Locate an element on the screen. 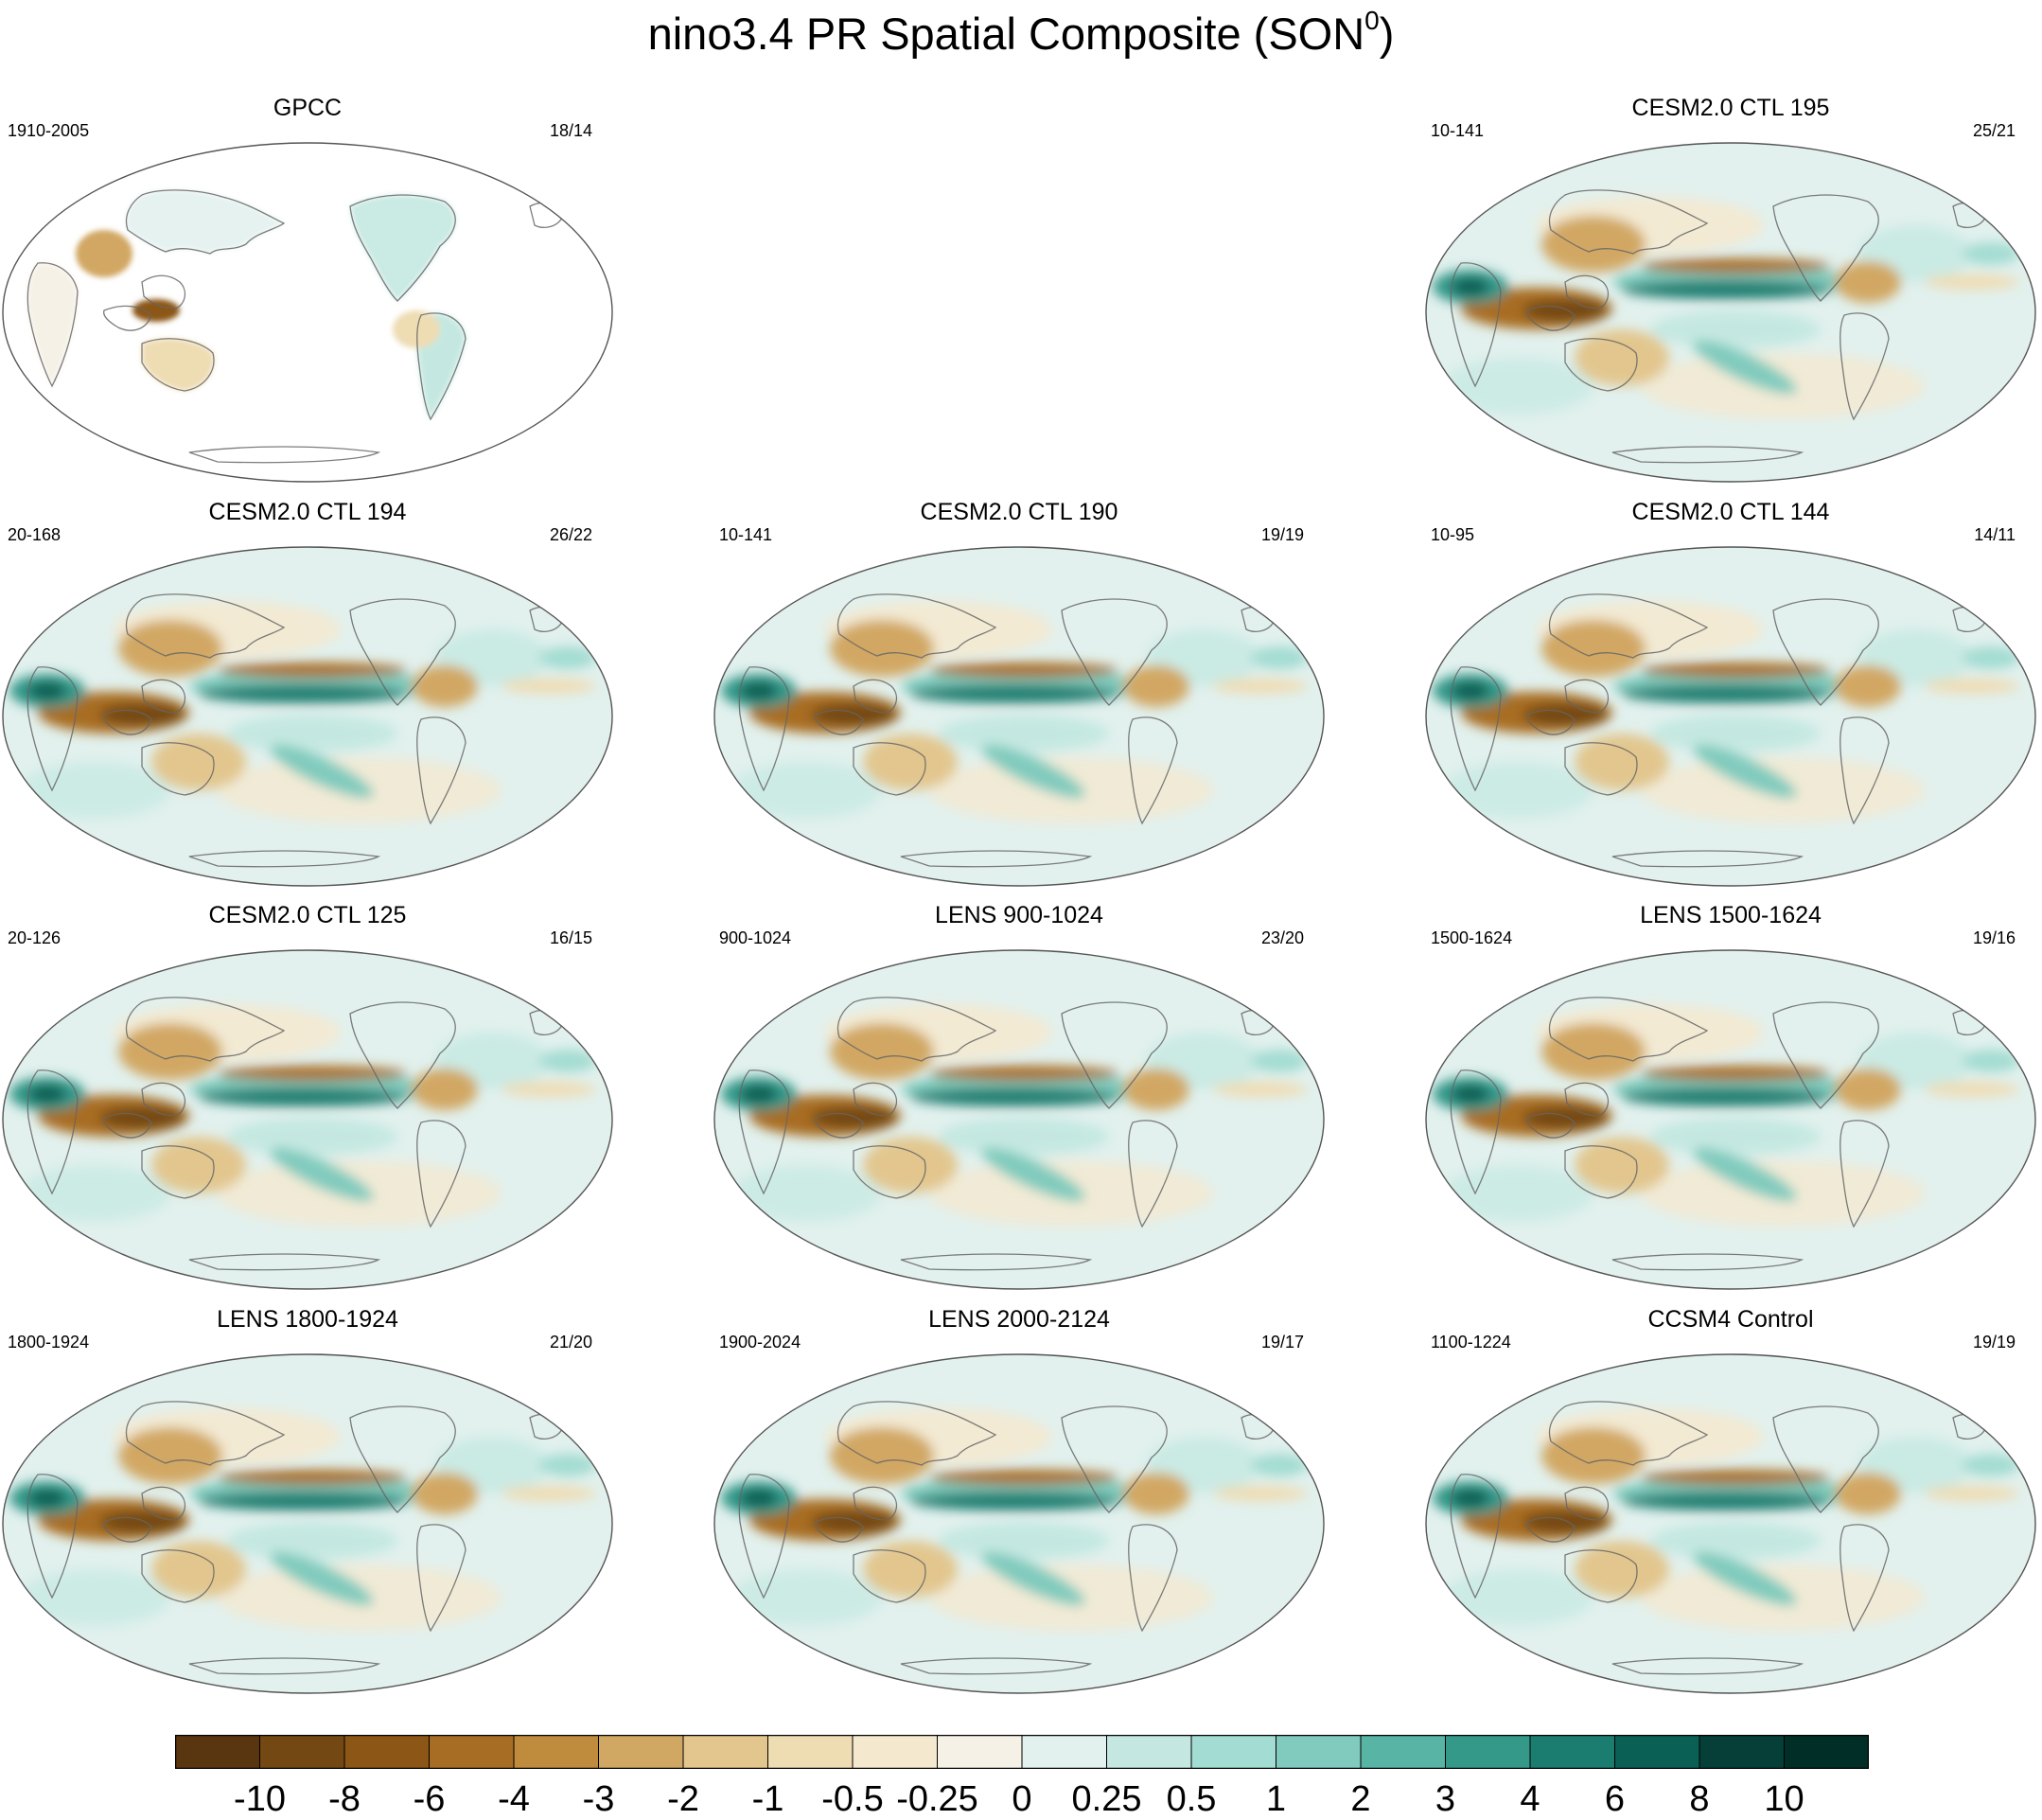  panel-years-label: 20-126 is located at coordinates (35, 937).